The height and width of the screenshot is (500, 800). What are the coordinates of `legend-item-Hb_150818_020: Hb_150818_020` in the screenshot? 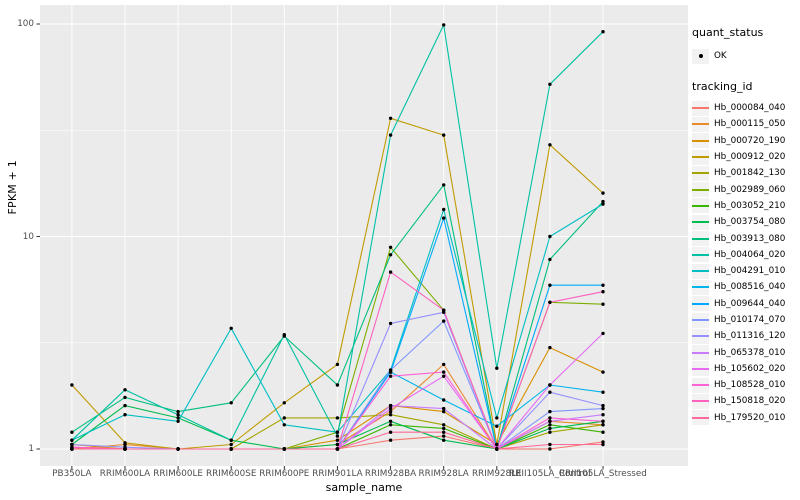 It's located at (746, 401).